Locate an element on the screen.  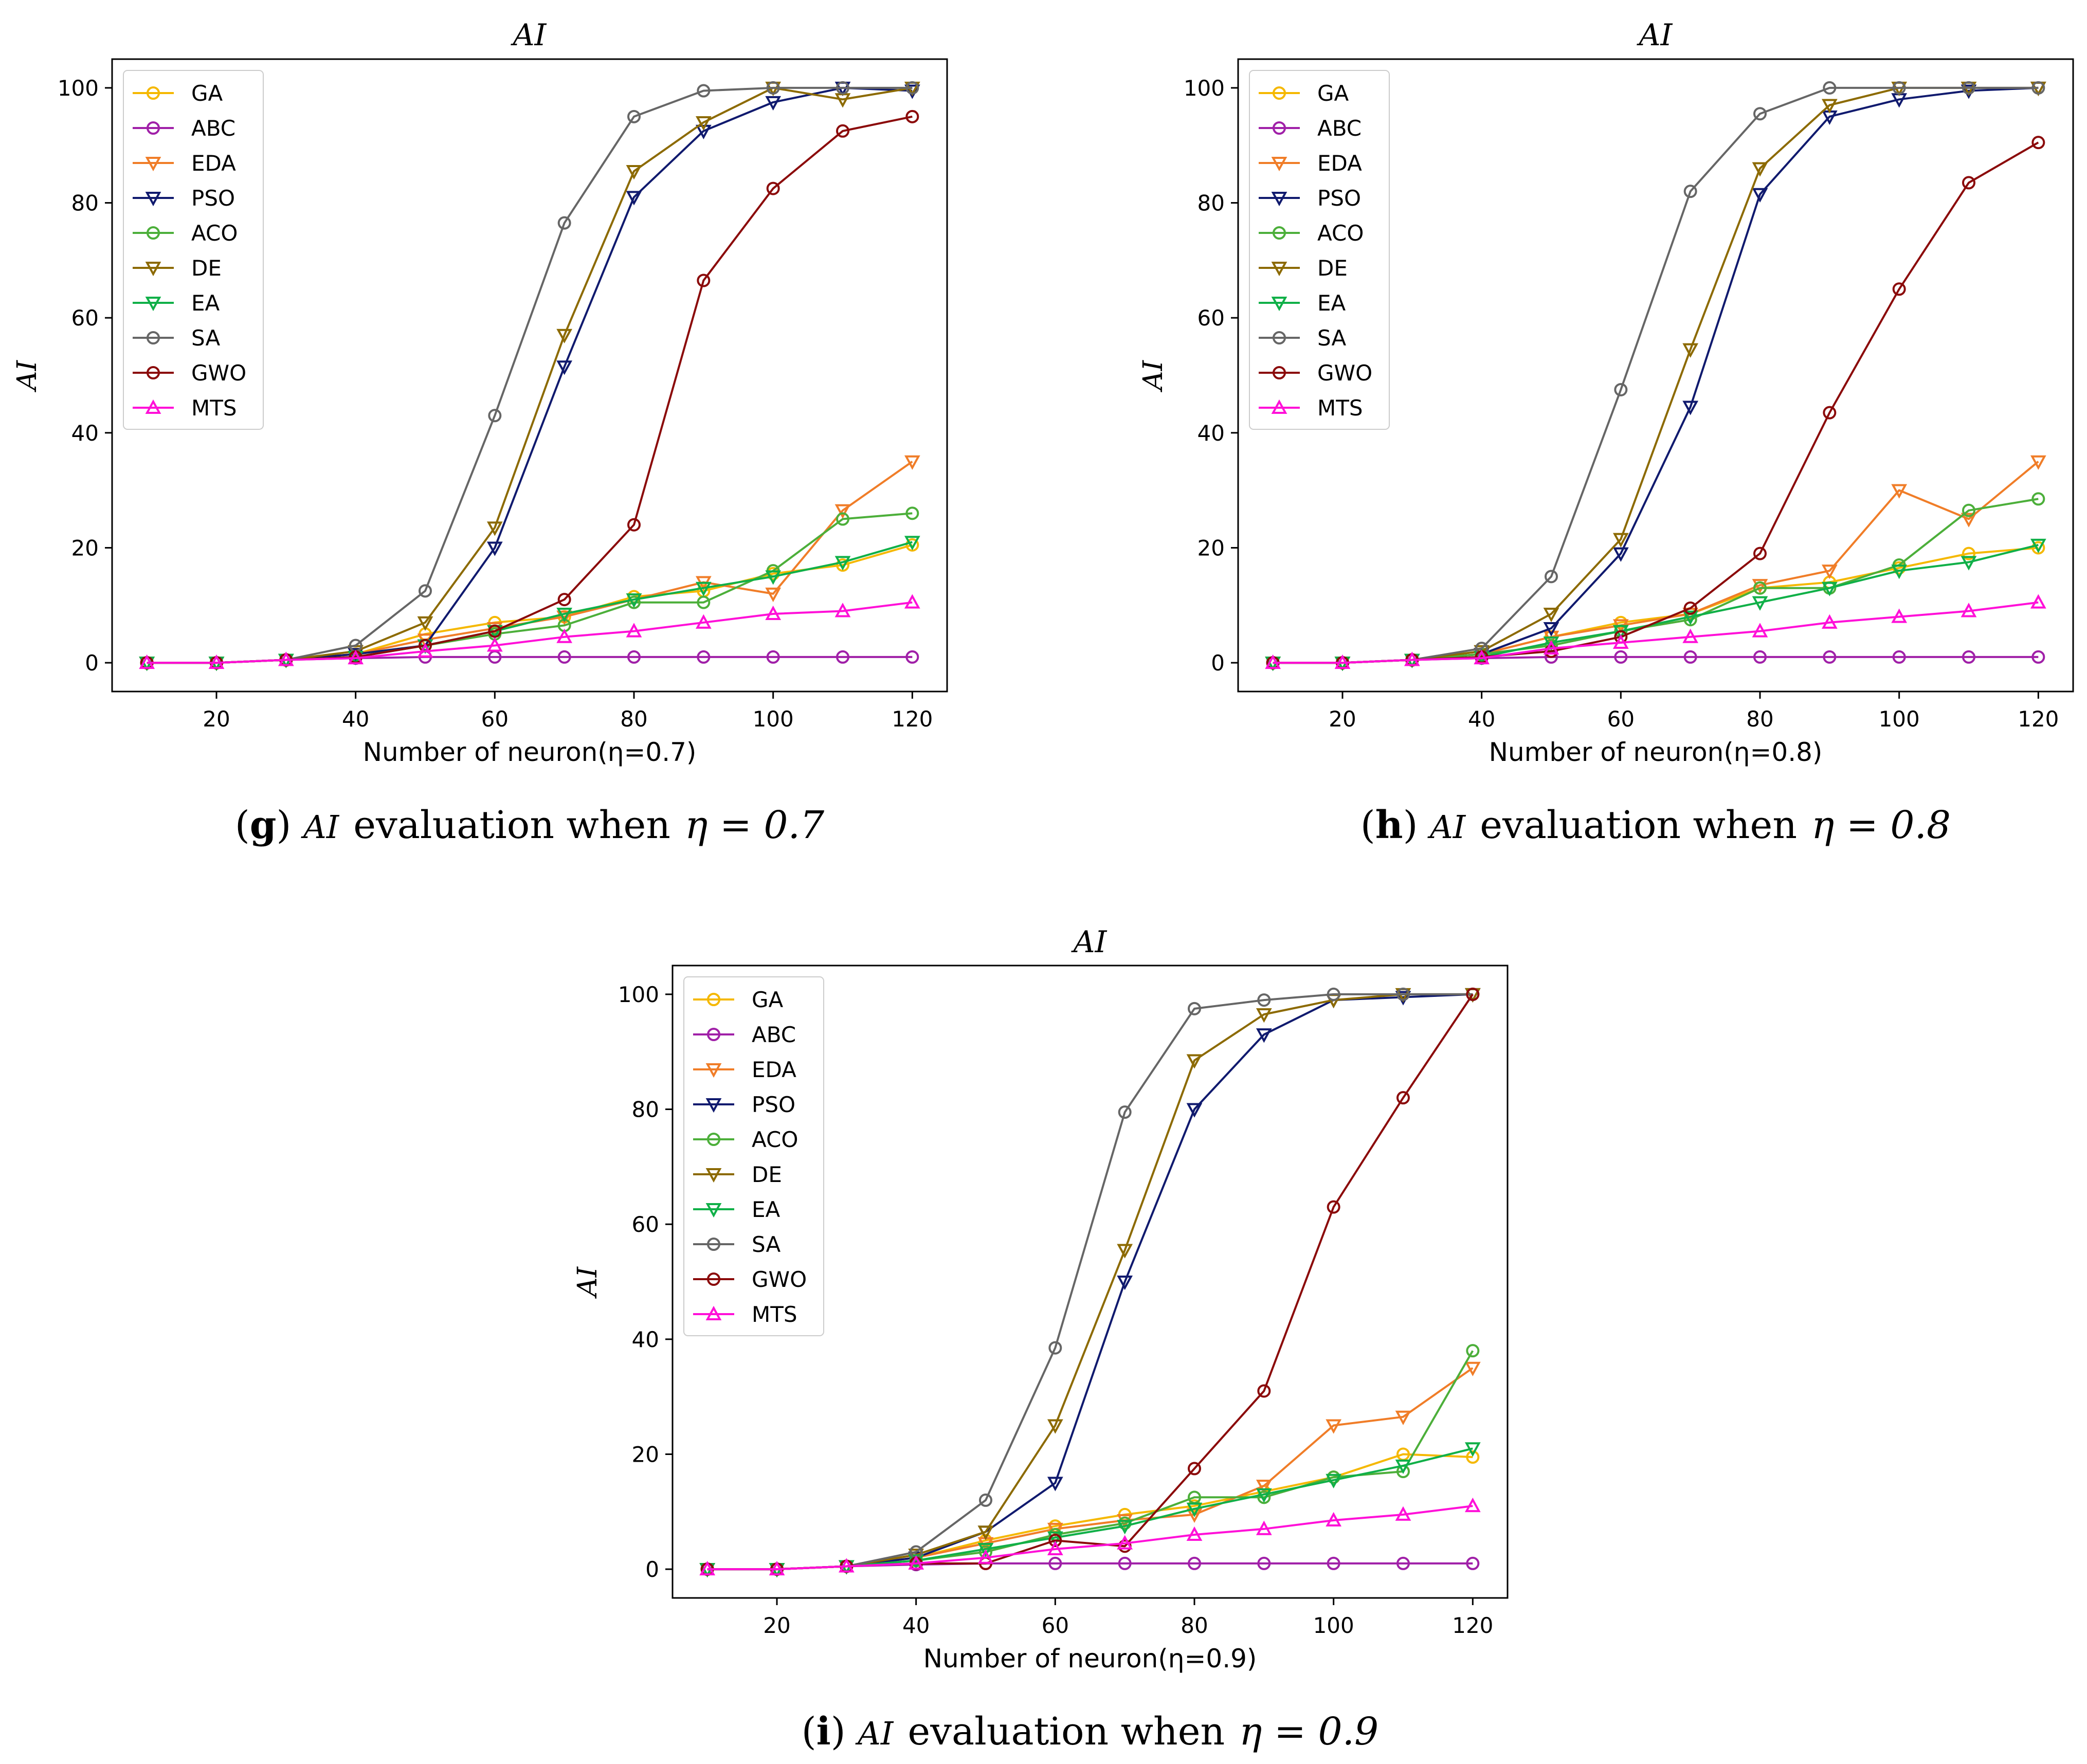
chart-title: AI is located at coordinates (1090, 941).